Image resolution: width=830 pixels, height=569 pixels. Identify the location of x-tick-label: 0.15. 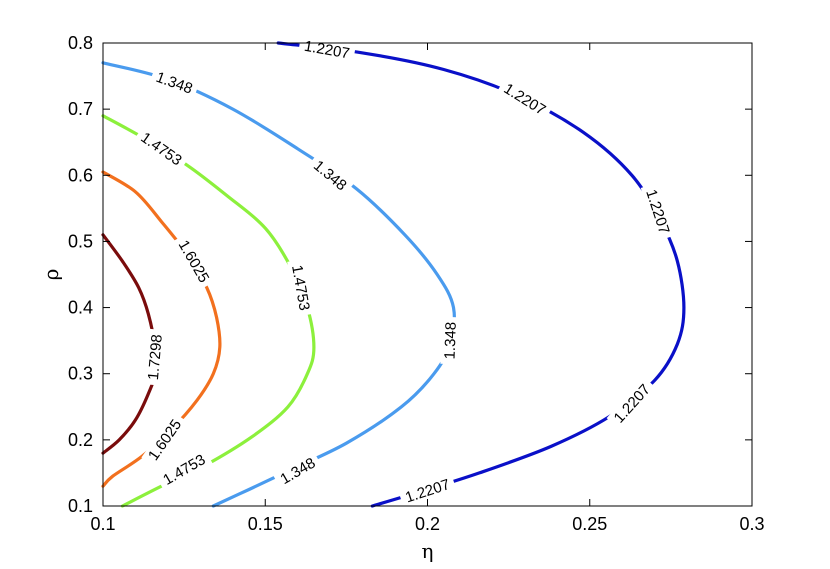
(265, 524).